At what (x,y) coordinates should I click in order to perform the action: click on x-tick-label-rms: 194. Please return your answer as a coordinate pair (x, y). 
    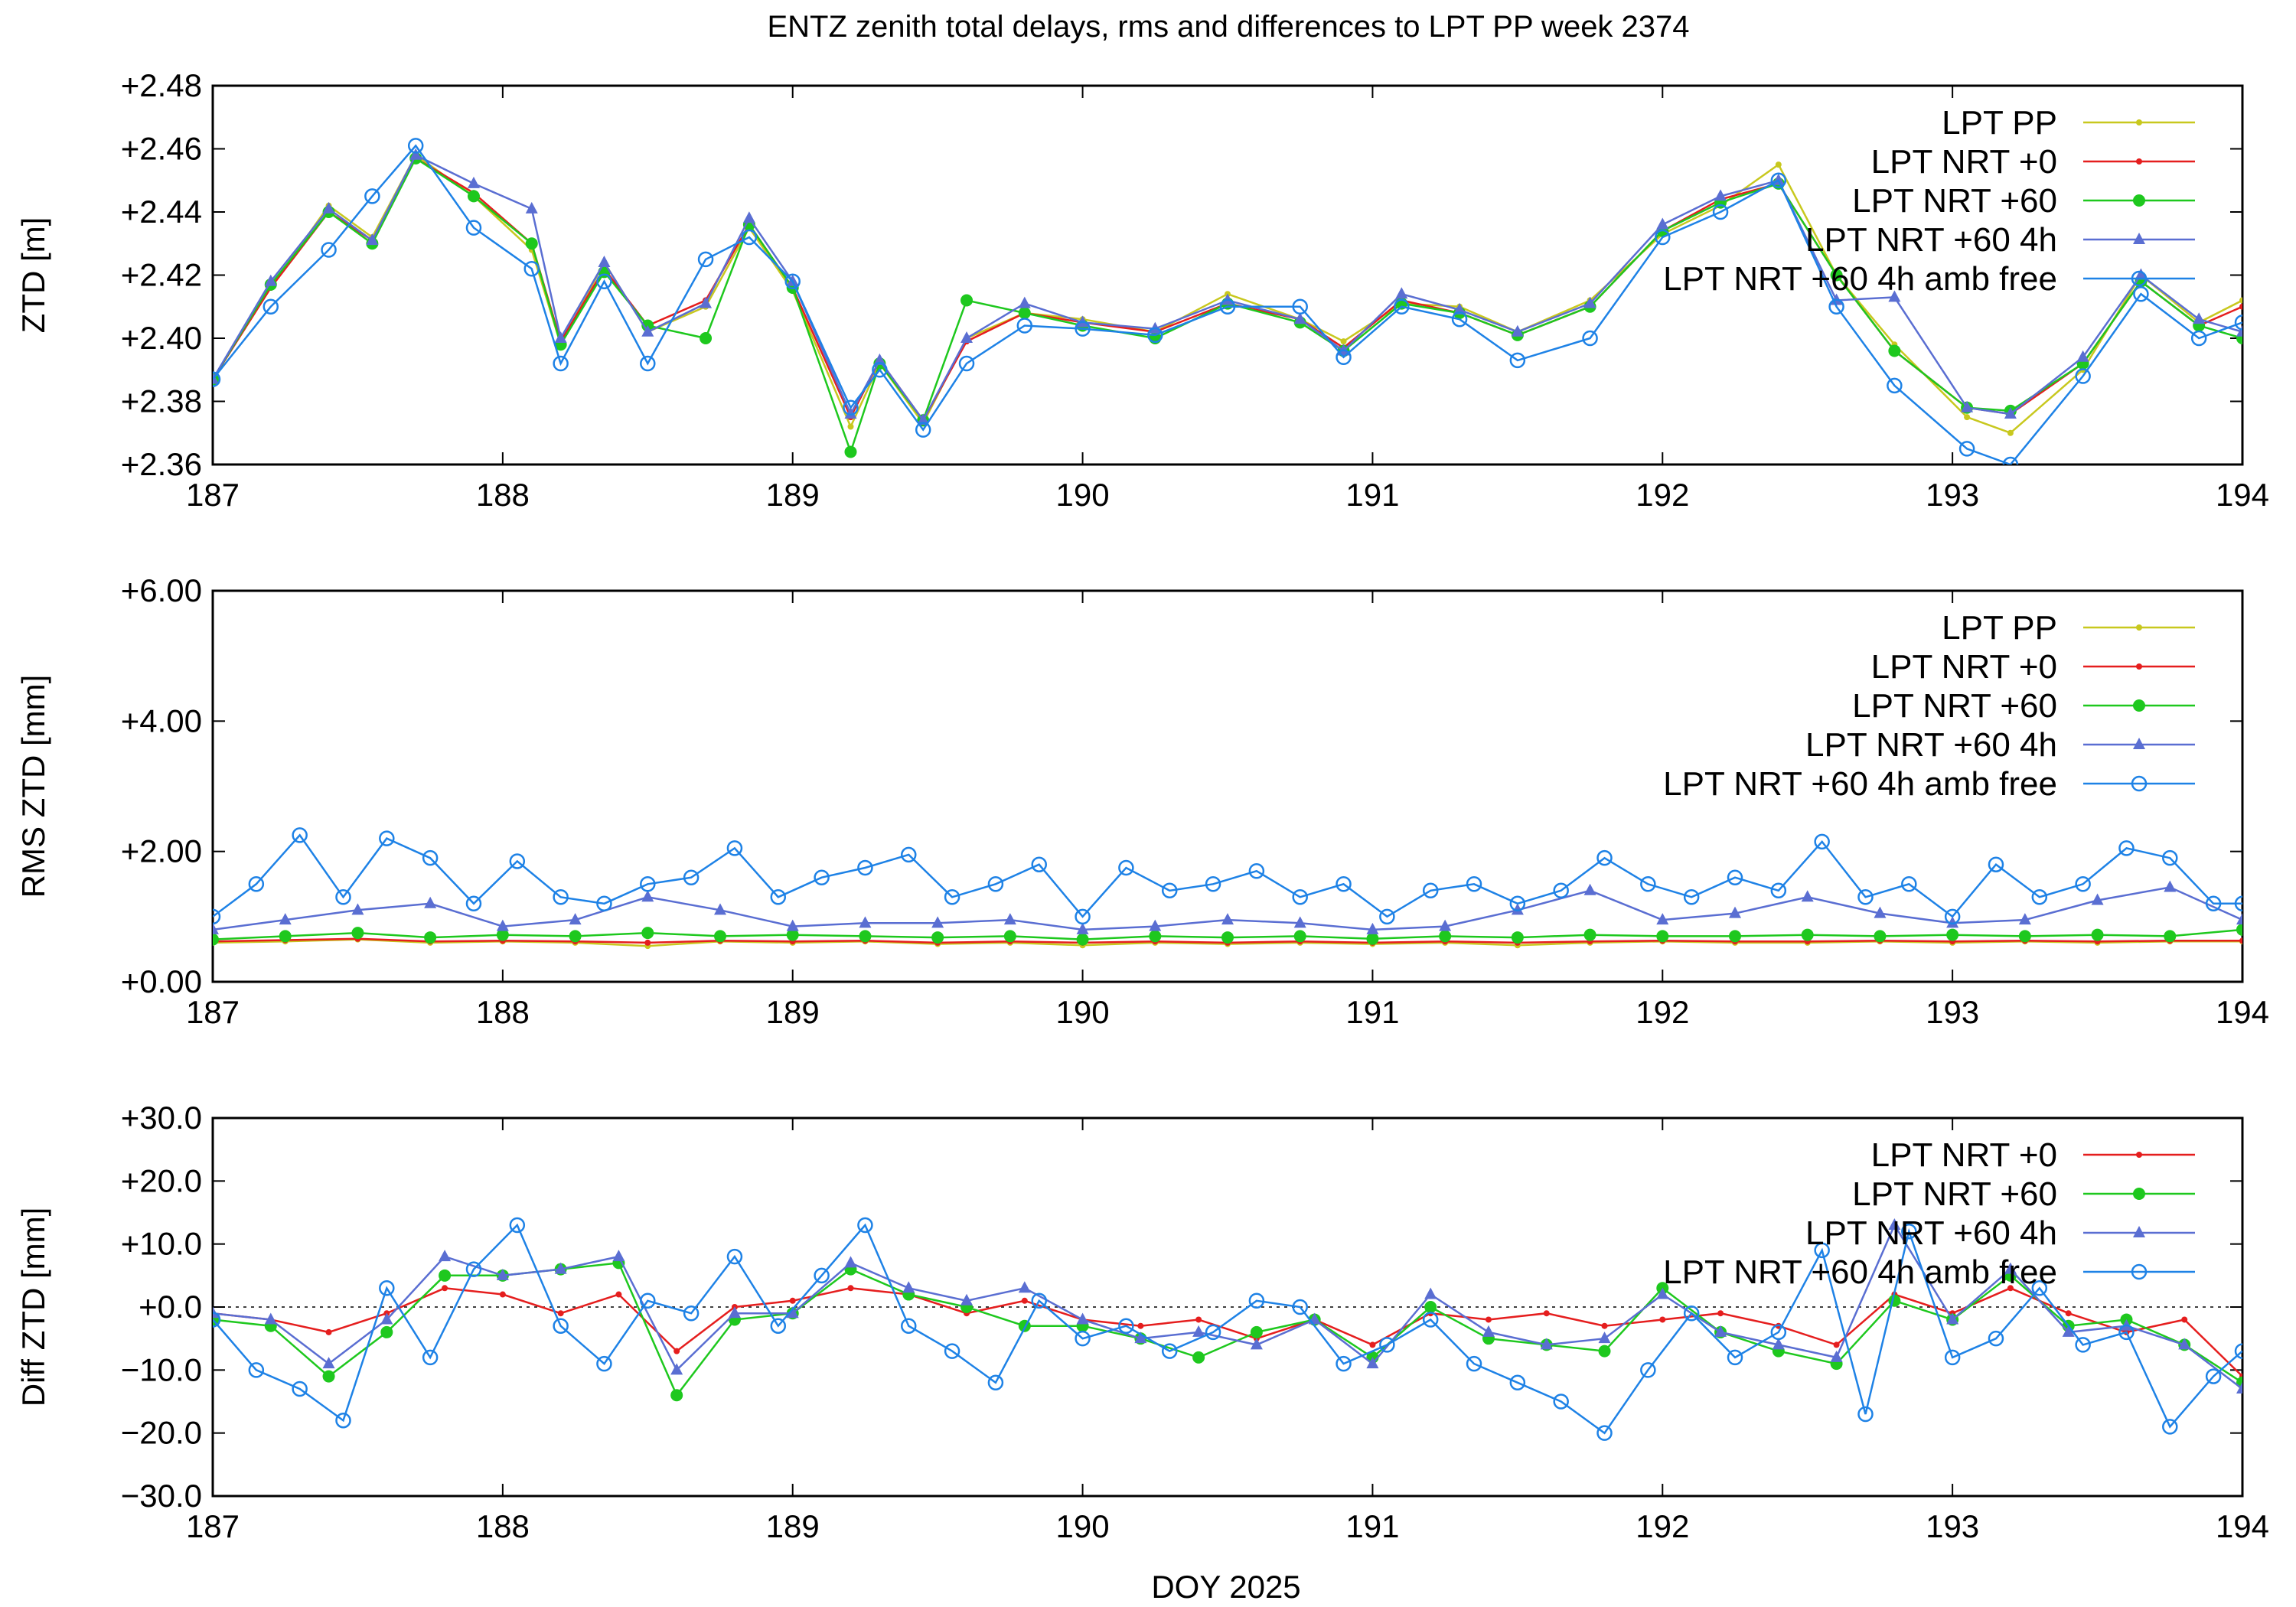
    Looking at the image, I should click on (2242, 1012).